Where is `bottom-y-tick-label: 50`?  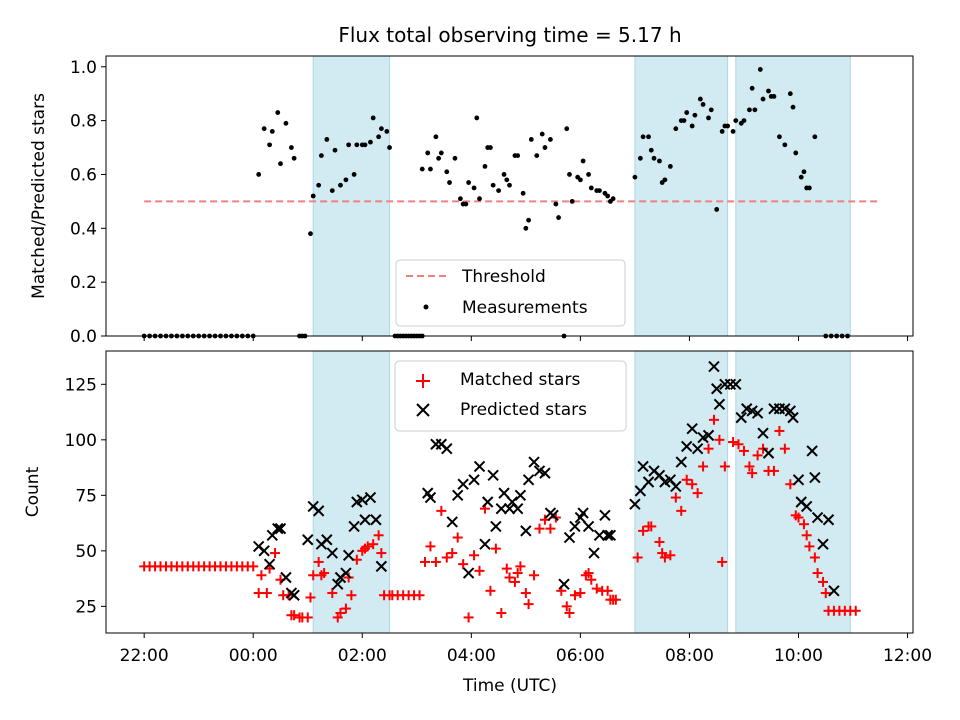
bottom-y-tick-label: 50 is located at coordinates (86, 552).